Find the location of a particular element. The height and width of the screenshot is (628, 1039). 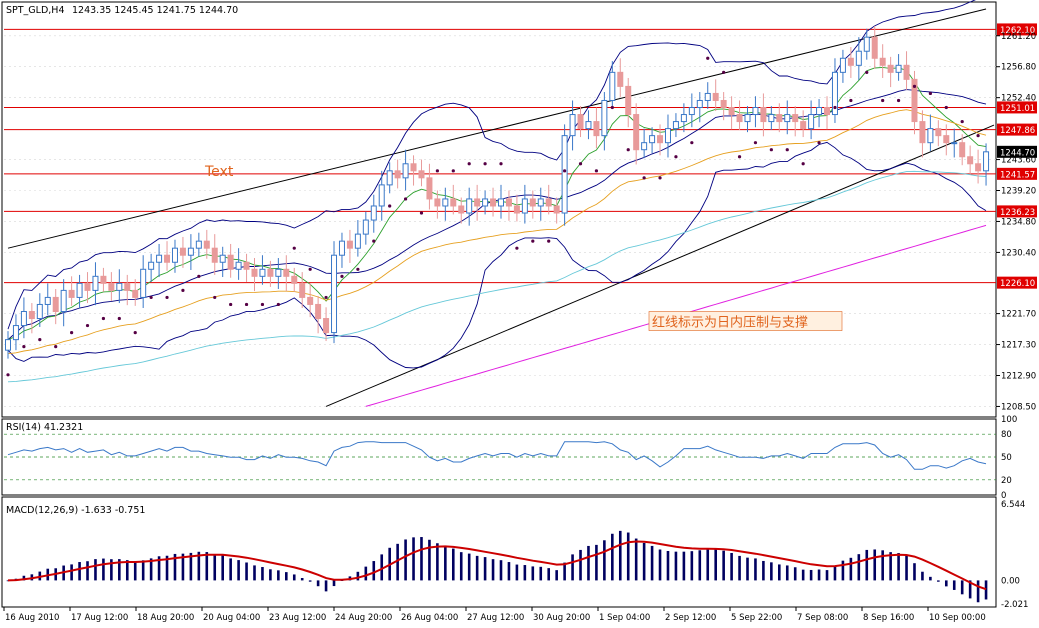

price-tick-label: 1256.80 is located at coordinates (1018, 68).